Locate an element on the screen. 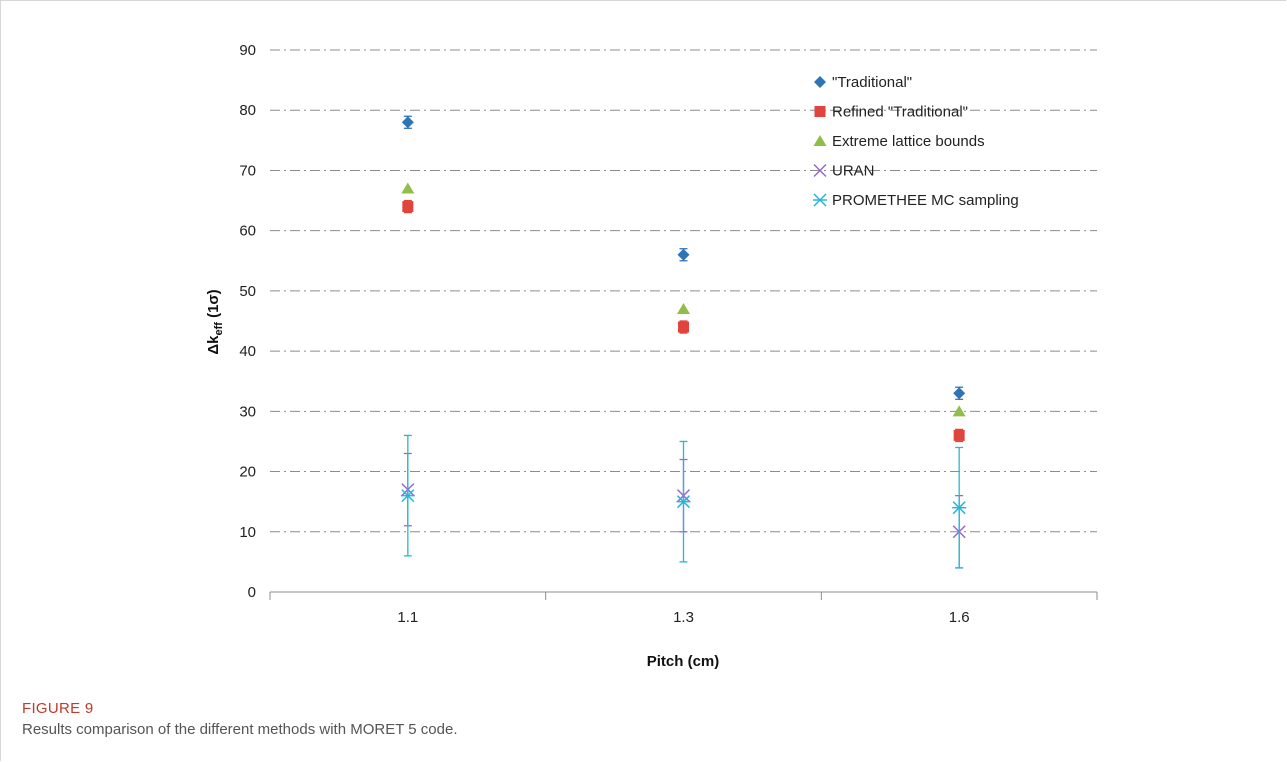 This screenshot has height=762, width=1287. axes is located at coordinates (683, 595).